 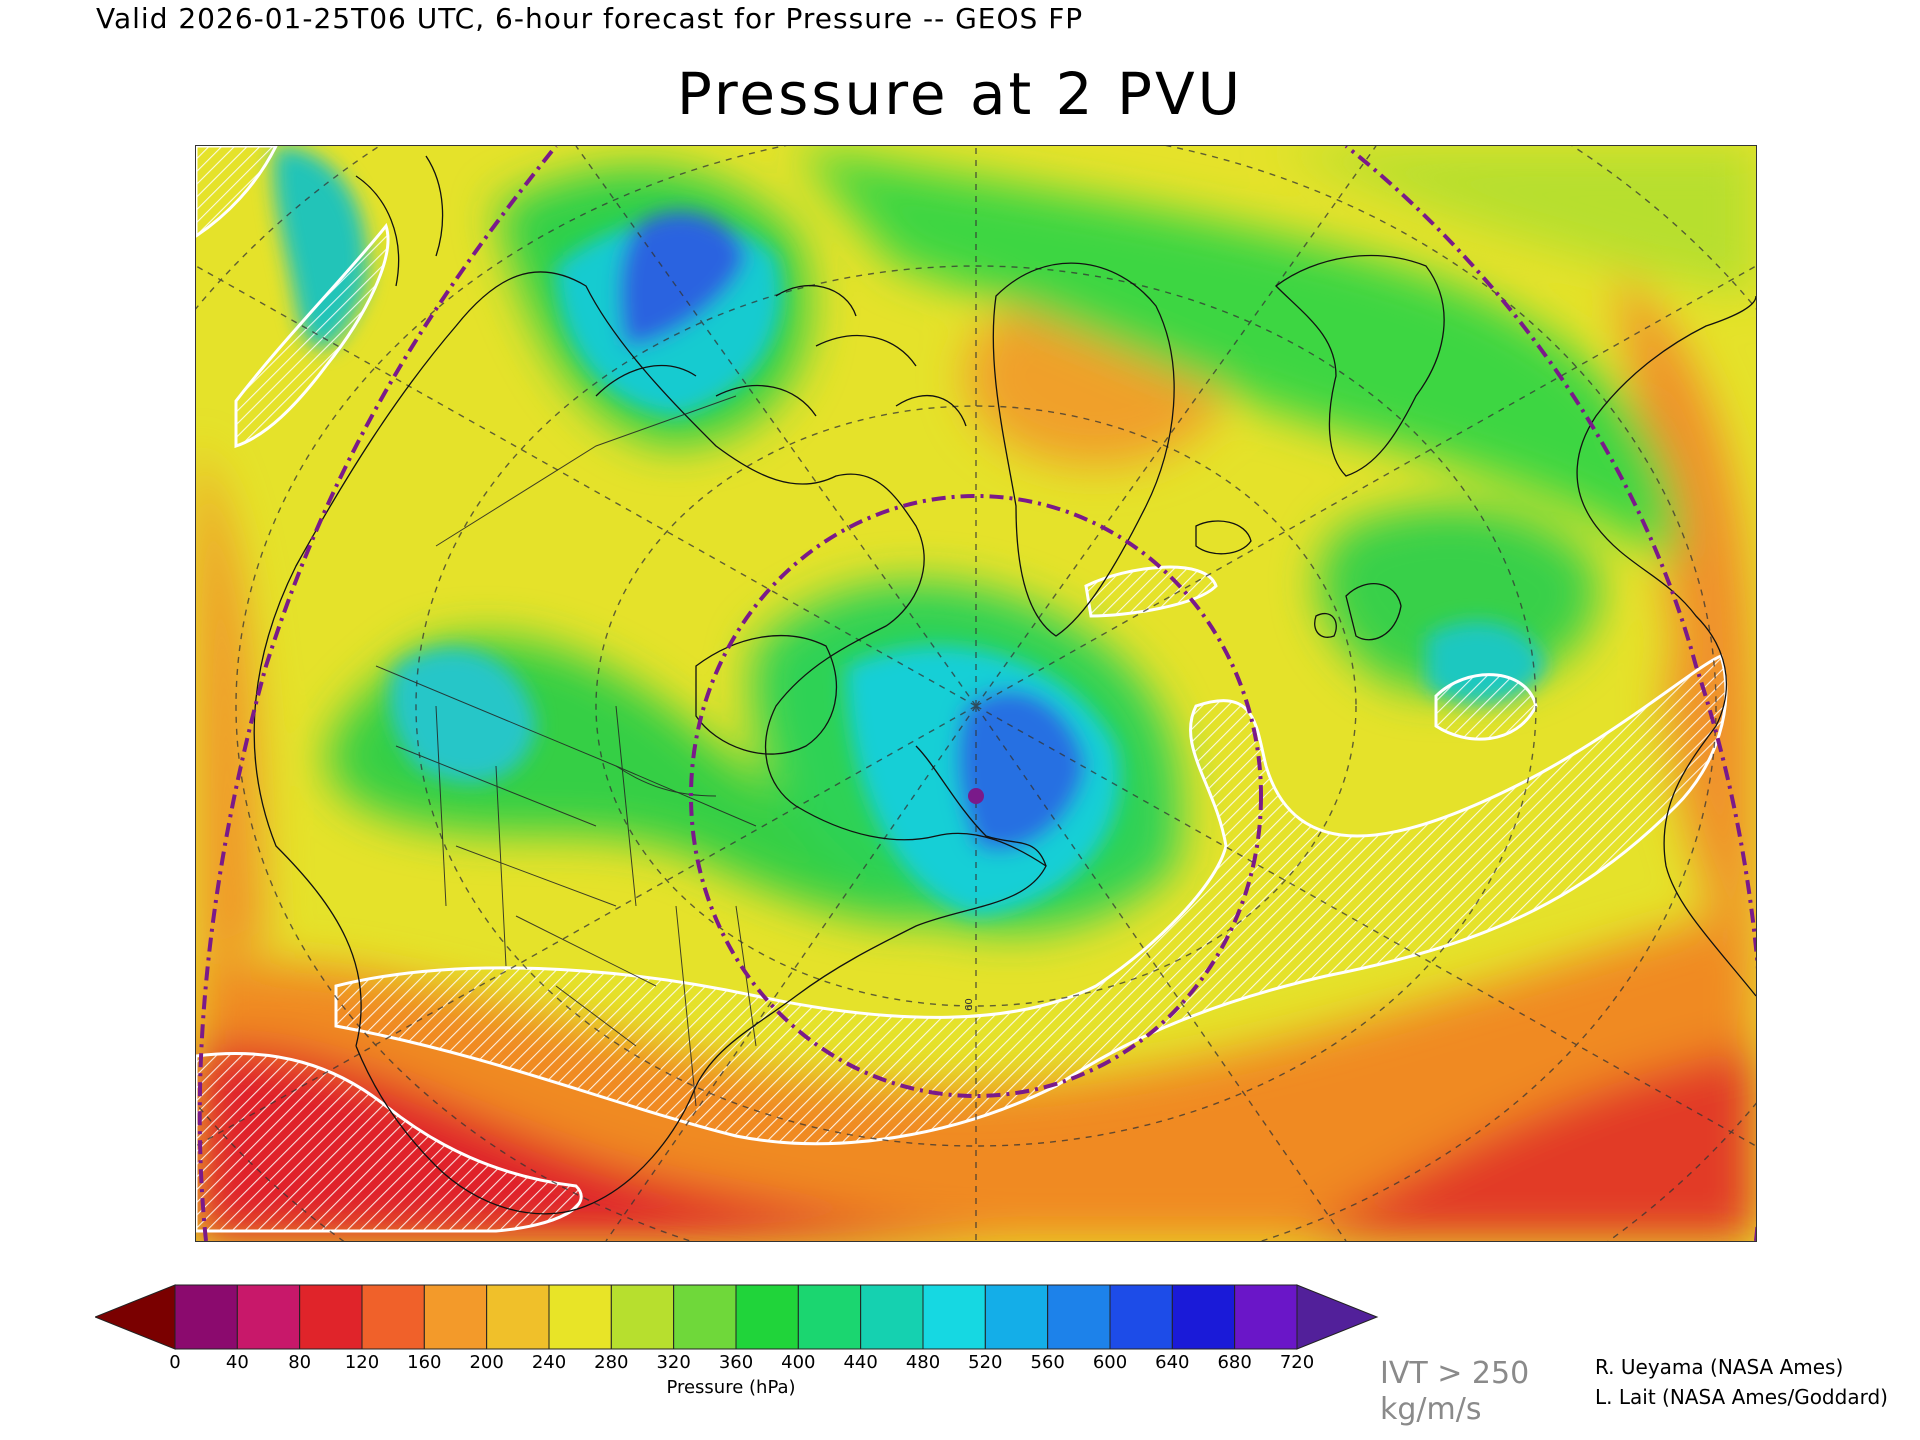 I want to click on colorbar-tick-label: 280, so click(x=611, y=1362).